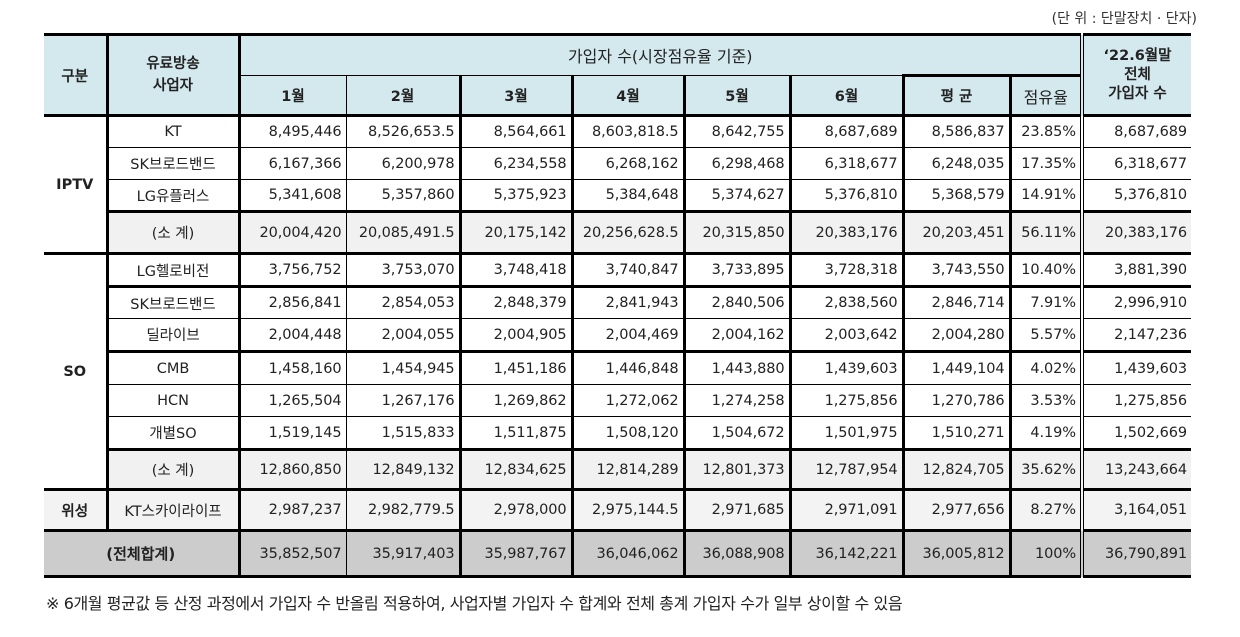  Describe the element at coordinates (847, 469) in the screenshot. I see `month-6-value: 12,787,954` at that location.